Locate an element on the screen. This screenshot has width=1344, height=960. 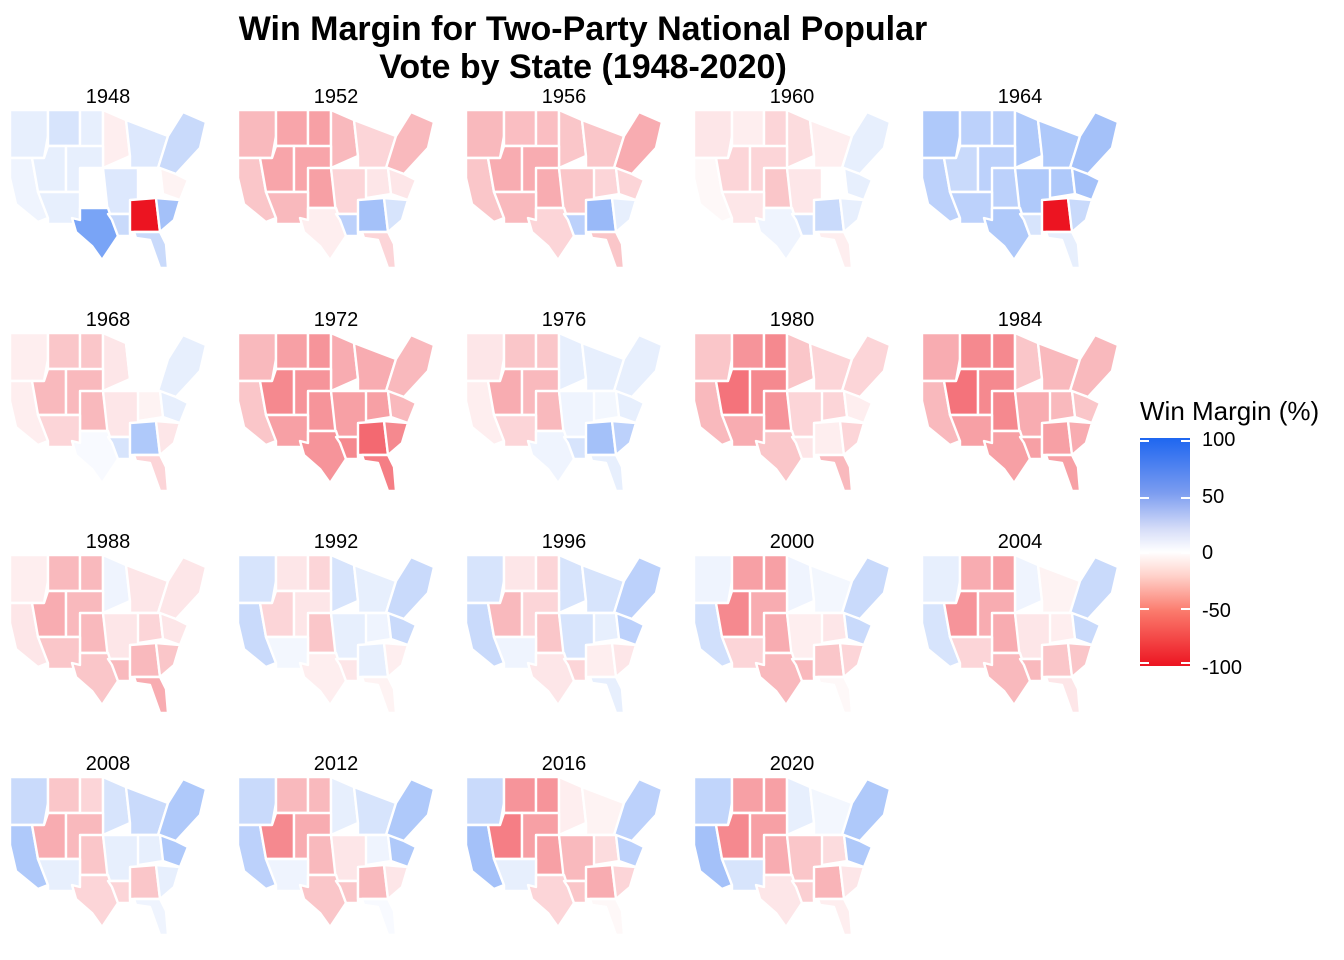
legend-tick-label: 50 is located at coordinates (1213, 497).